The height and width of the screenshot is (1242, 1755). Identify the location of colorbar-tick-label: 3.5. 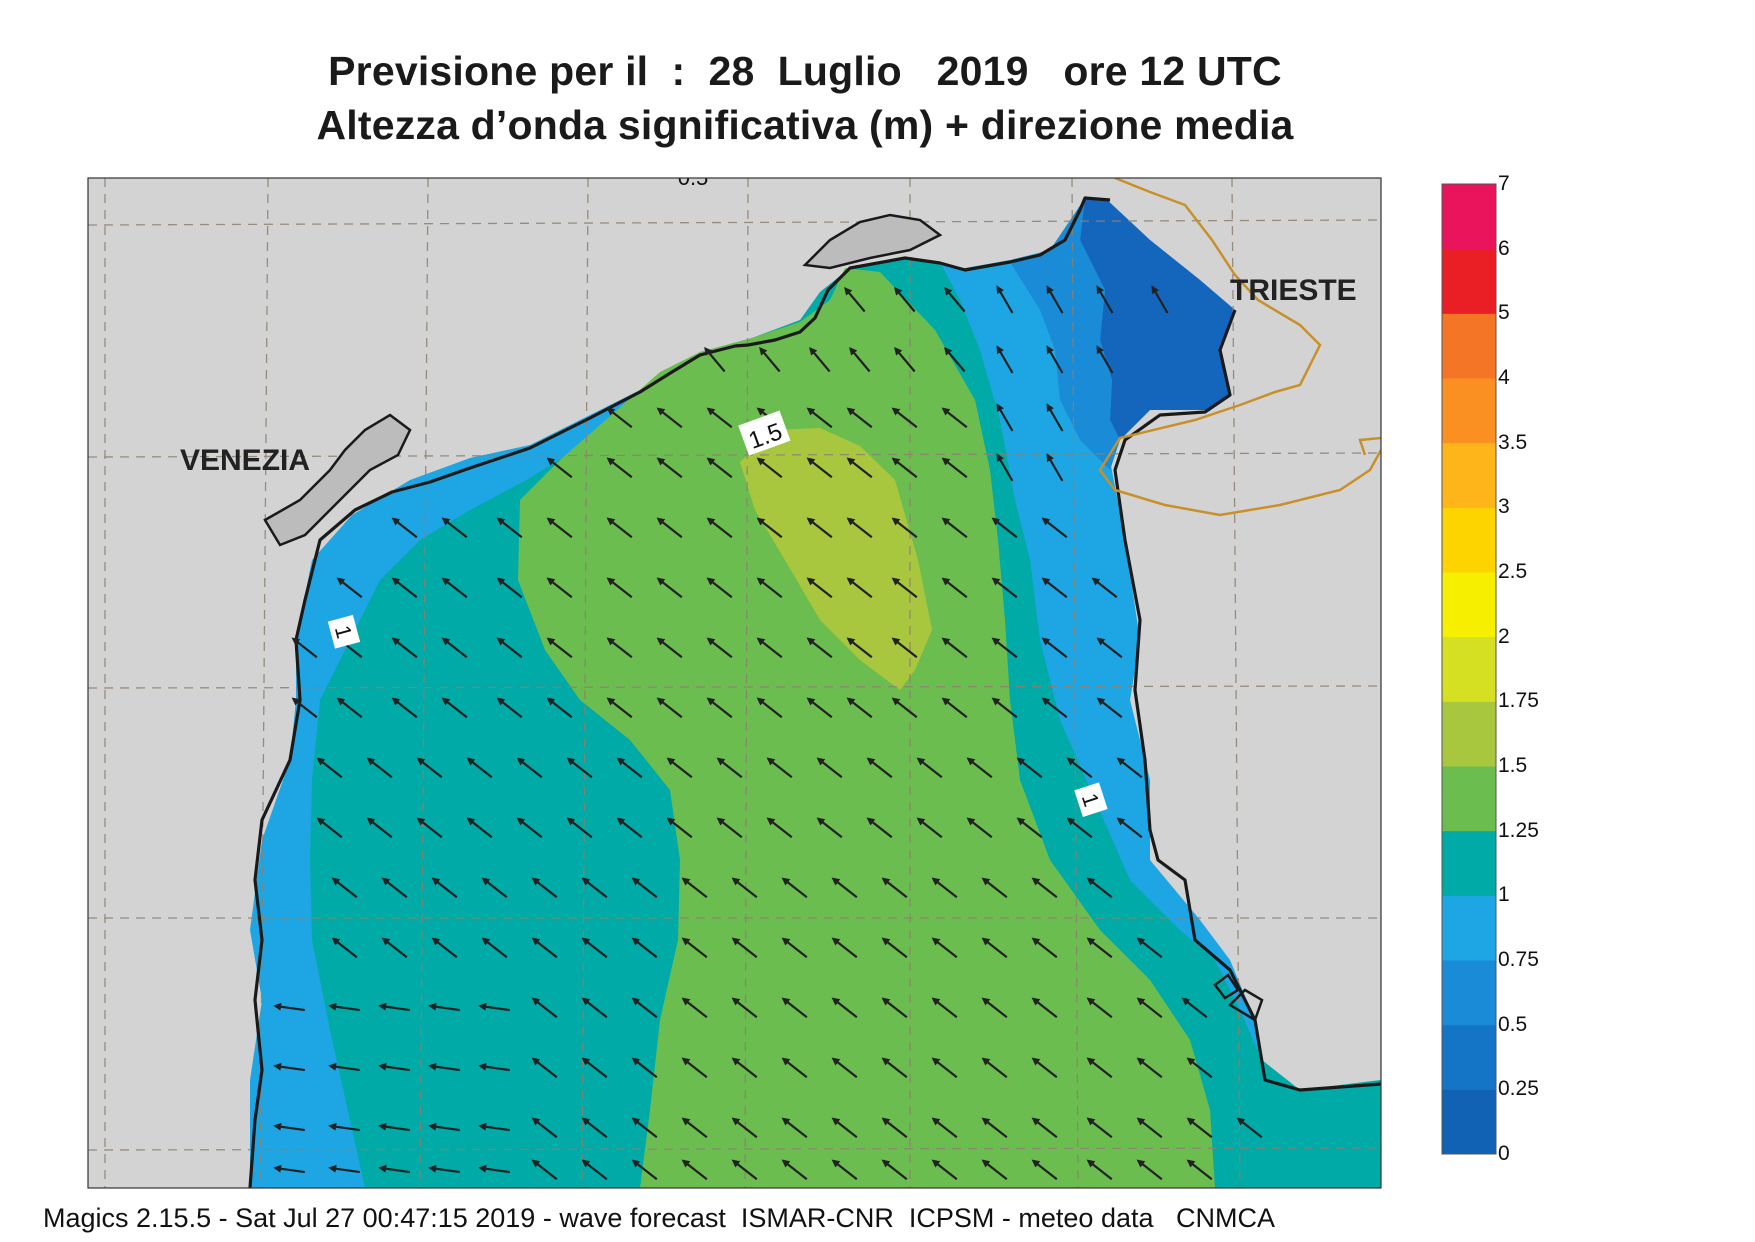
(1513, 442).